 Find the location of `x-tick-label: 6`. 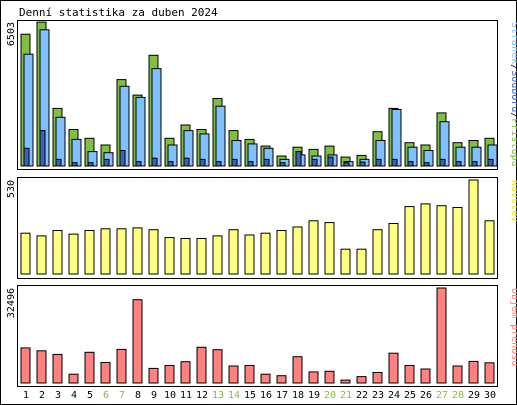

x-tick-label: 6 is located at coordinates (106, 395).